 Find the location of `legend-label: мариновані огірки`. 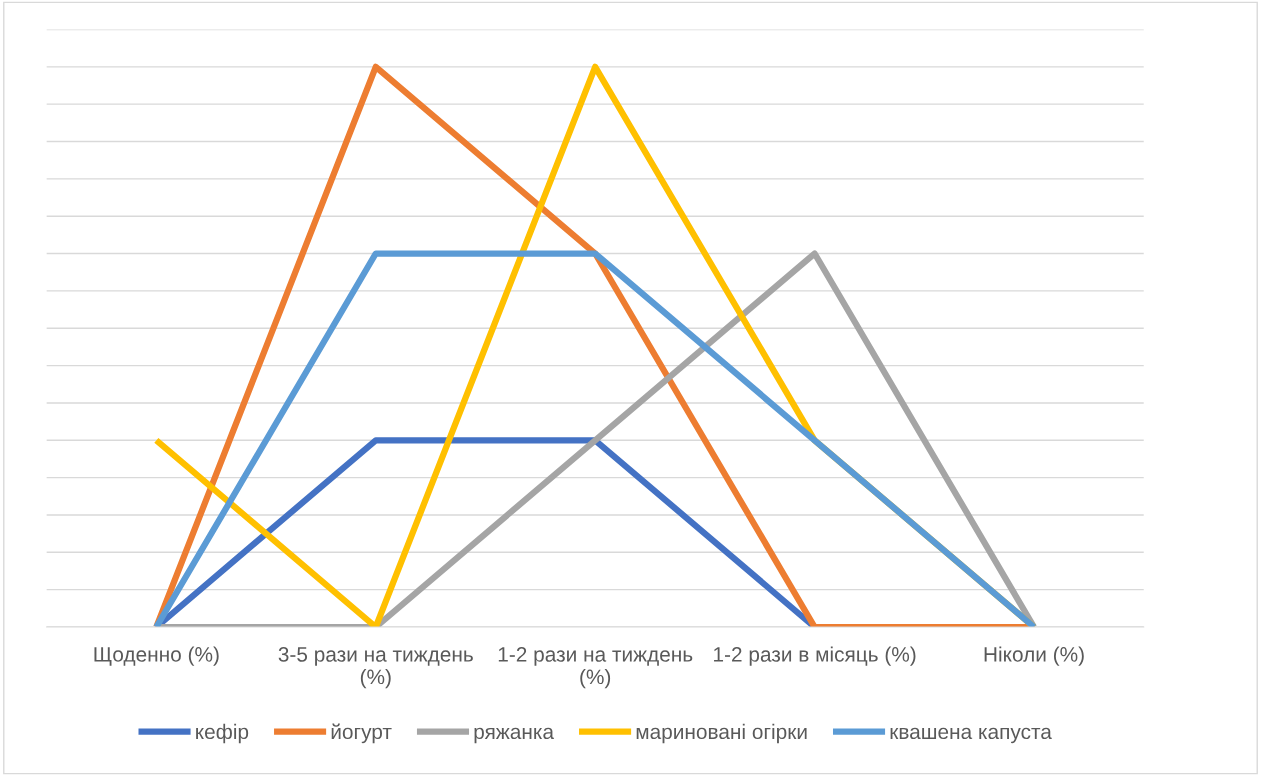

legend-label: мариновані огірки is located at coordinates (721, 733).